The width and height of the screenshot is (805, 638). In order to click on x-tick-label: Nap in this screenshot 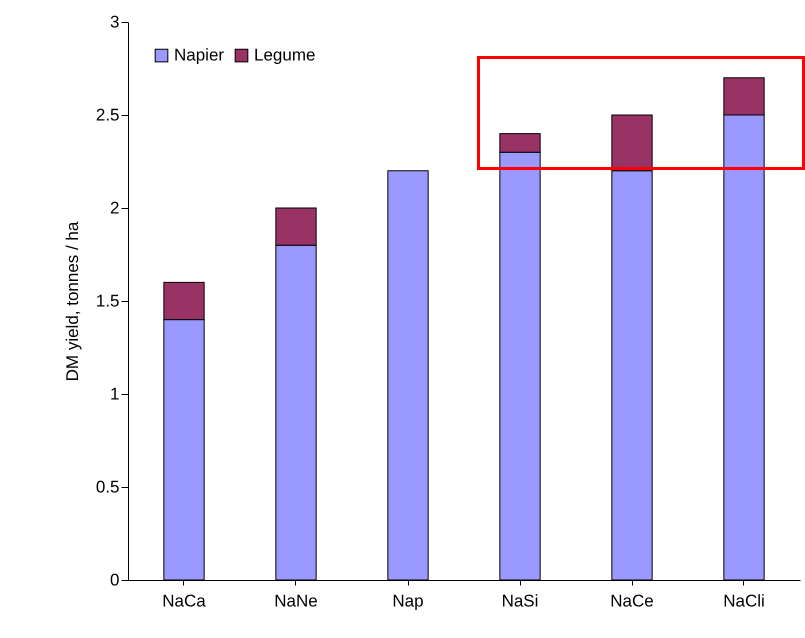, I will do `click(408, 601)`.